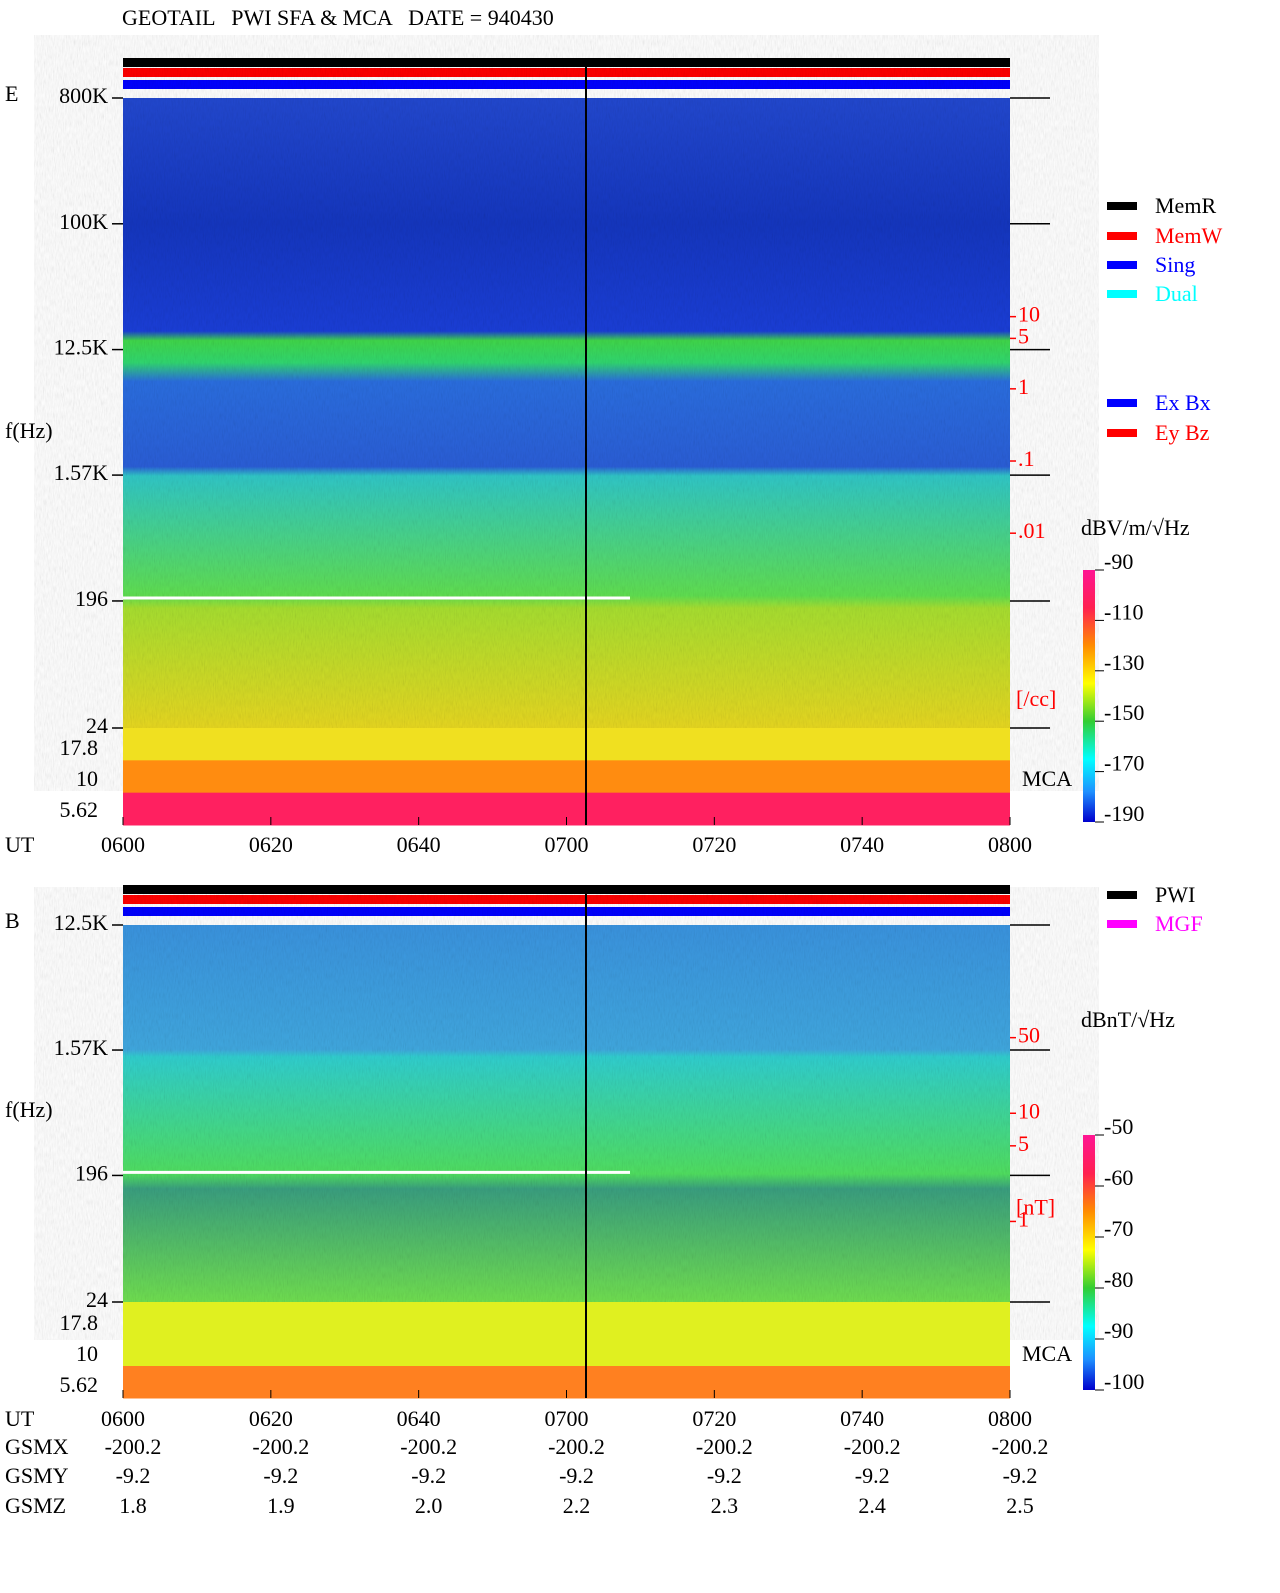 The height and width of the screenshot is (1593, 1280). I want to click on y2-tick-label: 50, so click(1029, 1035).